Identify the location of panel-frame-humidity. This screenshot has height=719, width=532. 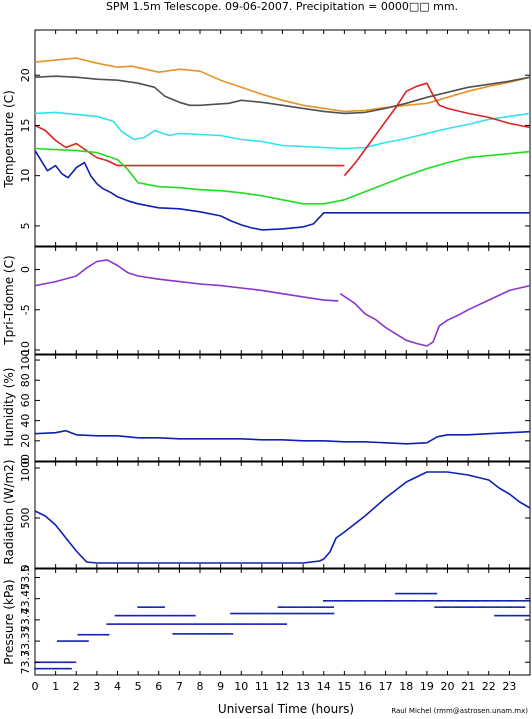
(282, 408).